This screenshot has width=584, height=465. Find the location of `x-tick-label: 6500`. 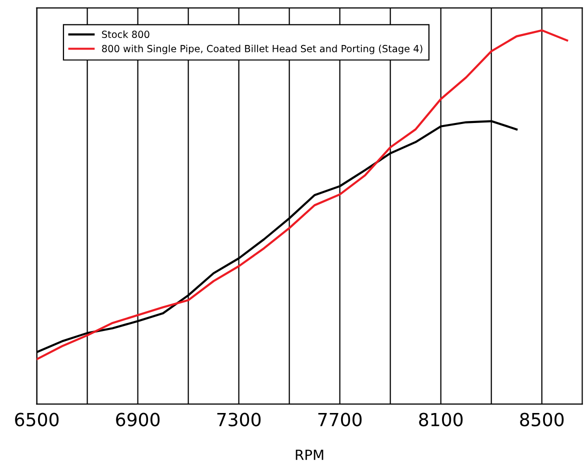

x-tick-label: 6500 is located at coordinates (37, 419).